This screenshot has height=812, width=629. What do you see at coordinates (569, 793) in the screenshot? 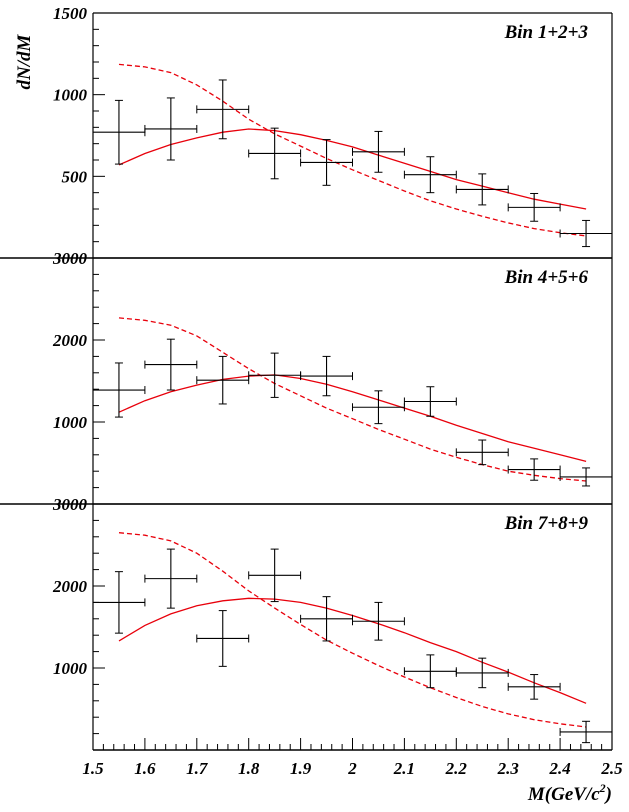
I see `x-axis-title: M(GeV/c2)` at bounding box center [569, 793].